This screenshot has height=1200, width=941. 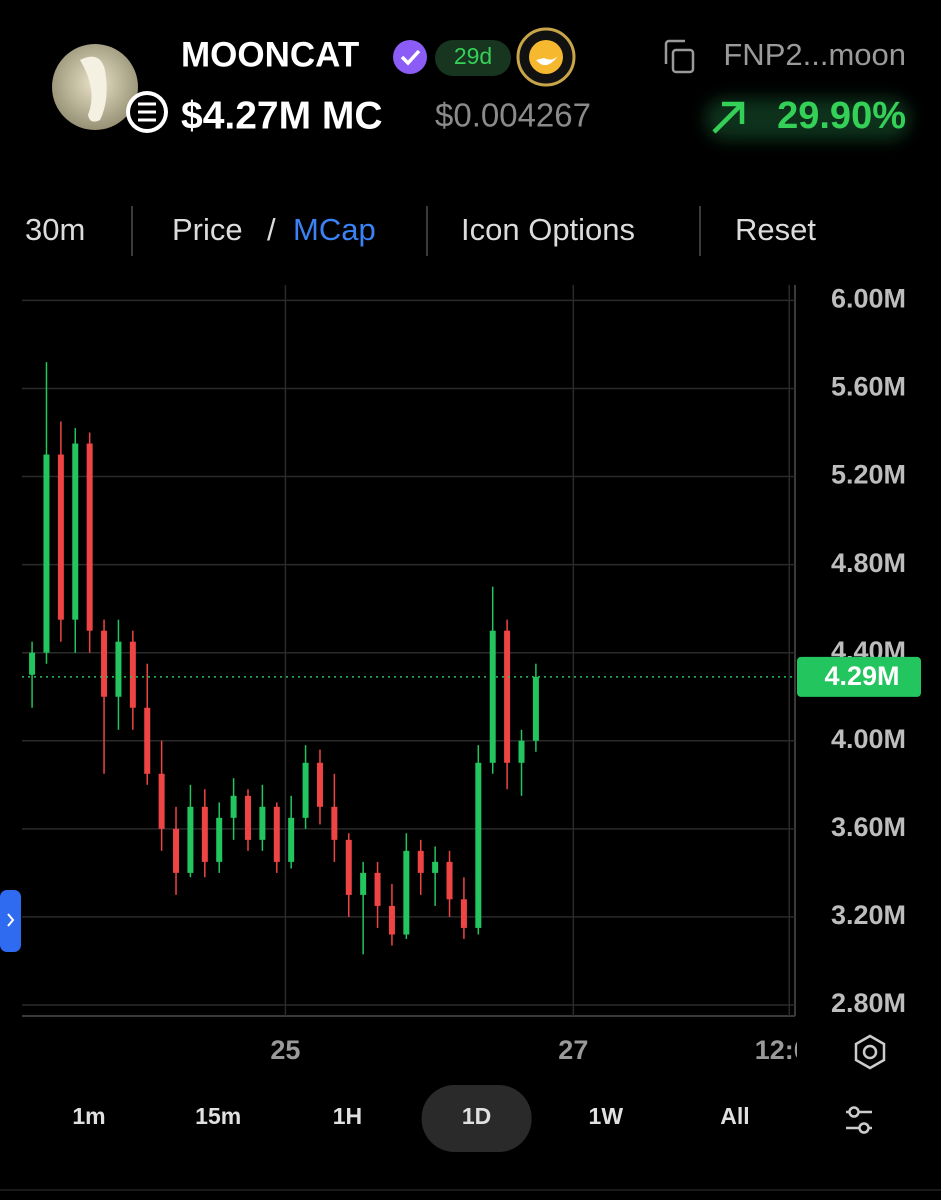 What do you see at coordinates (270, 54) in the screenshot?
I see `token-name: MOONCAT` at bounding box center [270, 54].